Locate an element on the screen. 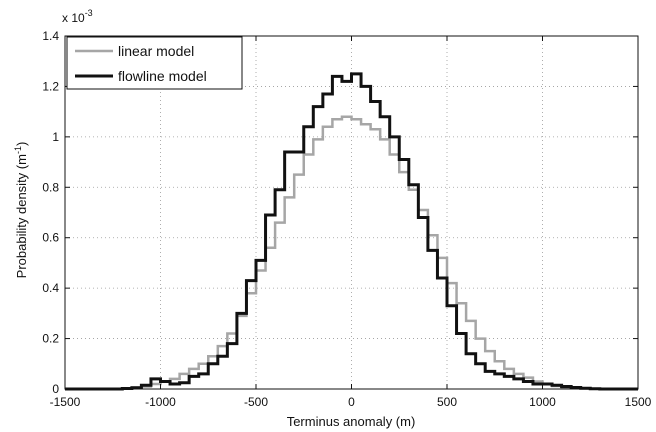  x-tick-label: 0 is located at coordinates (351, 402).